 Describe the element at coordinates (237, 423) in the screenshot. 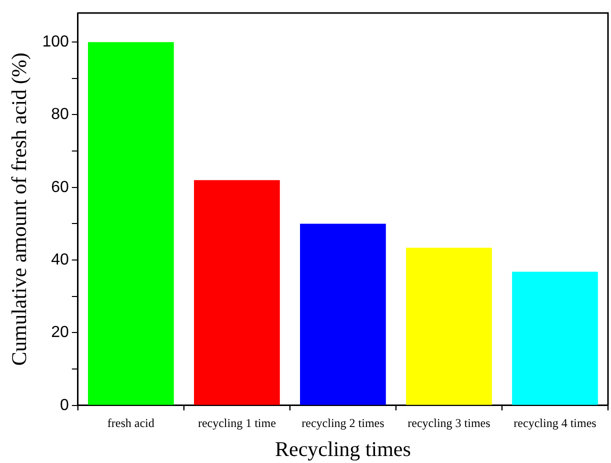

I see `x-tick-label: recycling 1 time` at that location.